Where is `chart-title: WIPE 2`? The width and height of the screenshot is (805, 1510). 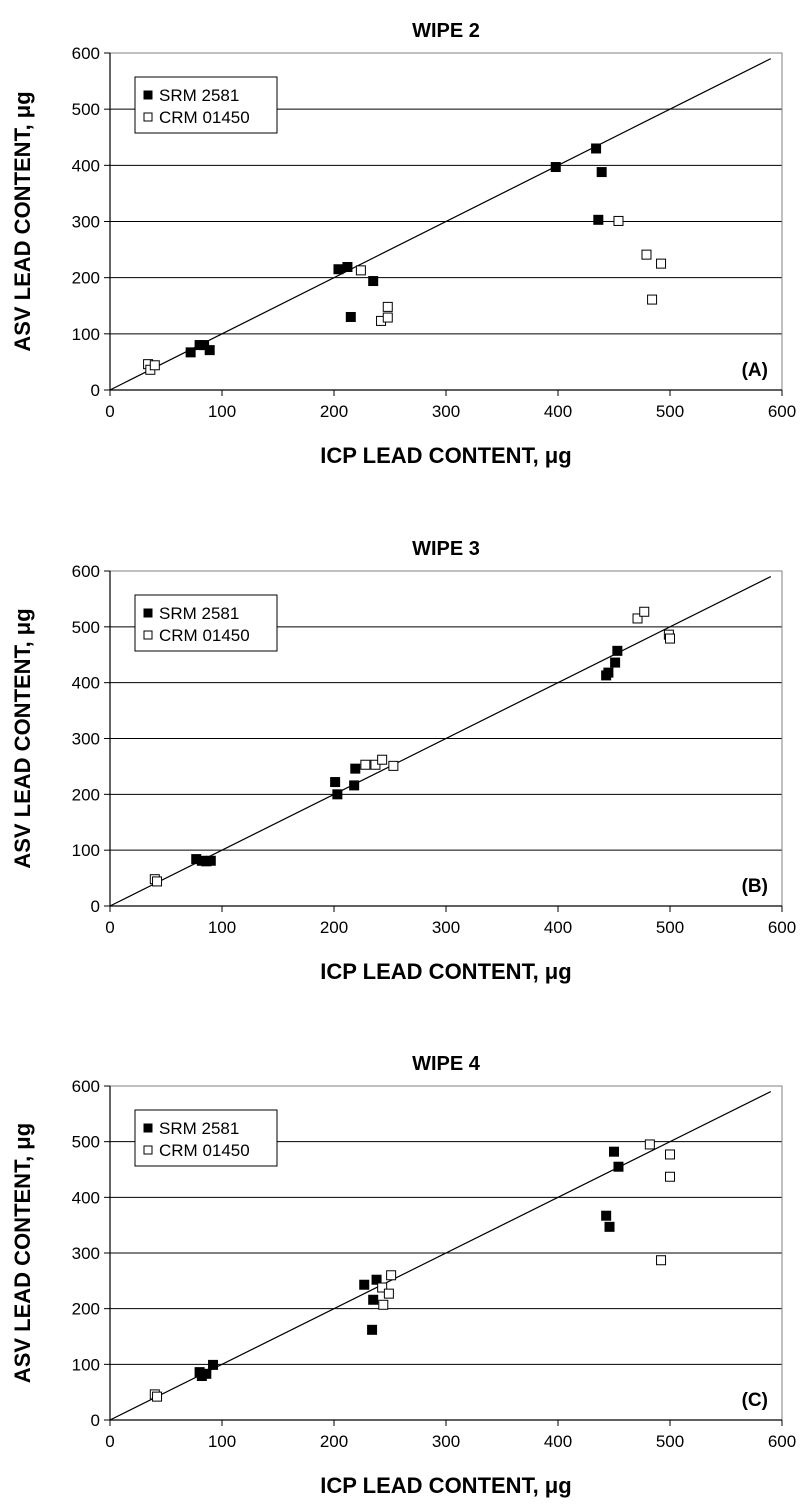 chart-title: WIPE 2 is located at coordinates (446, 31).